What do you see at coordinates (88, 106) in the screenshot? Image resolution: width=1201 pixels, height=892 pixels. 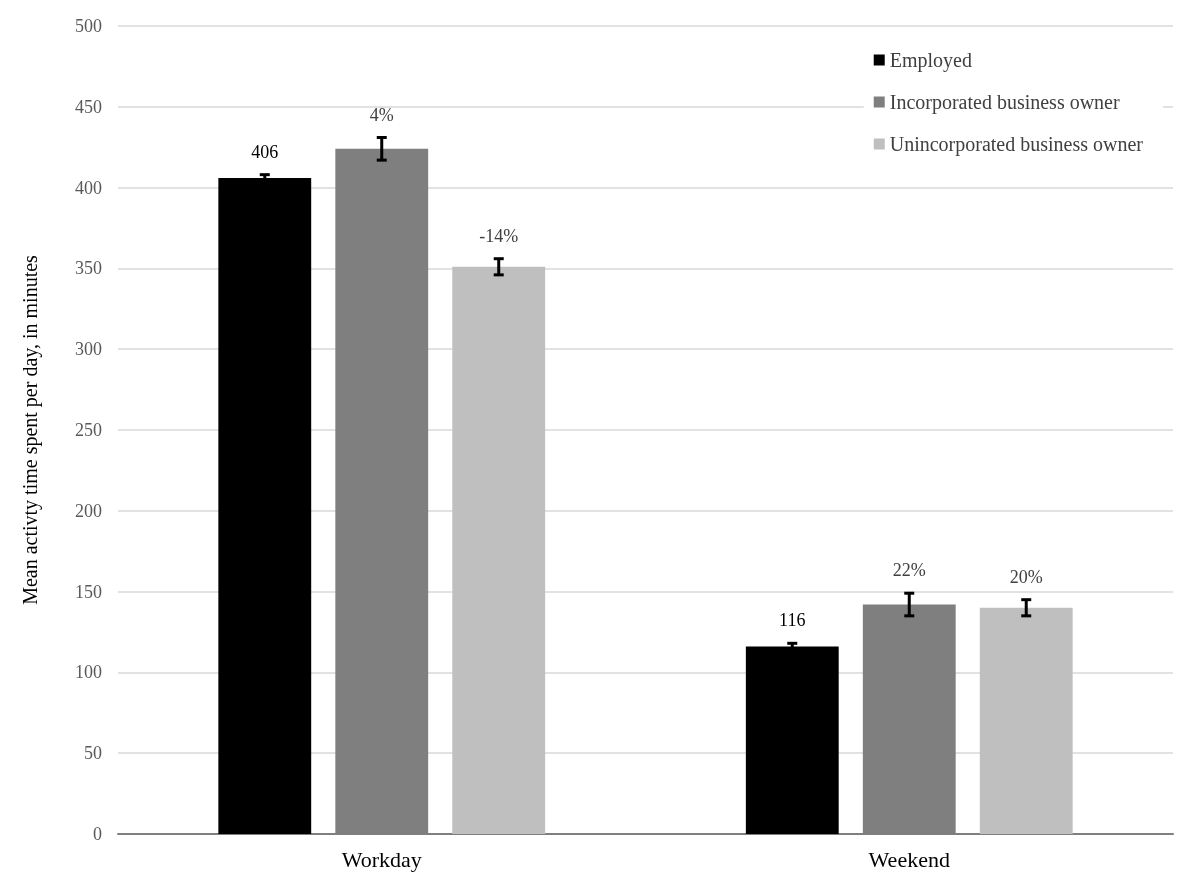 I see `y-tick-label: 450` at bounding box center [88, 106].